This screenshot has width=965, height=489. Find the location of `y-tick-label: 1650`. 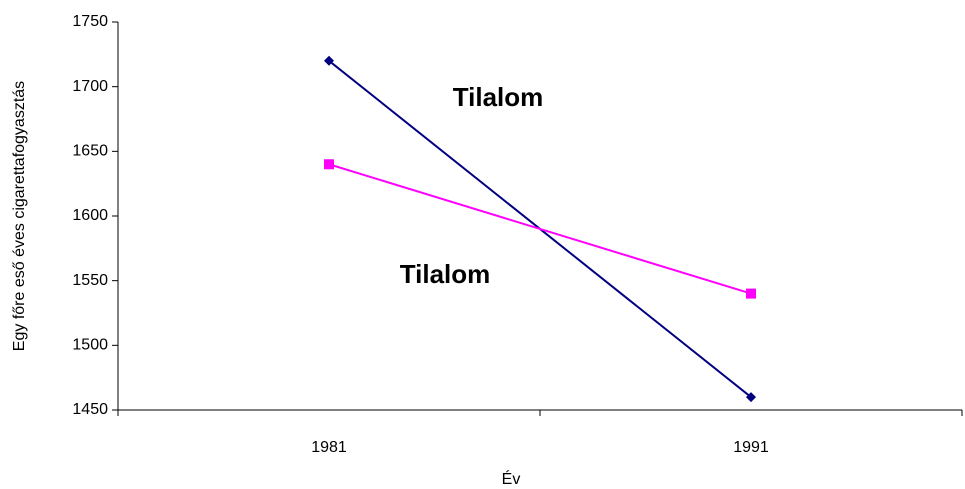

y-tick-label: 1650 is located at coordinates (90, 151).